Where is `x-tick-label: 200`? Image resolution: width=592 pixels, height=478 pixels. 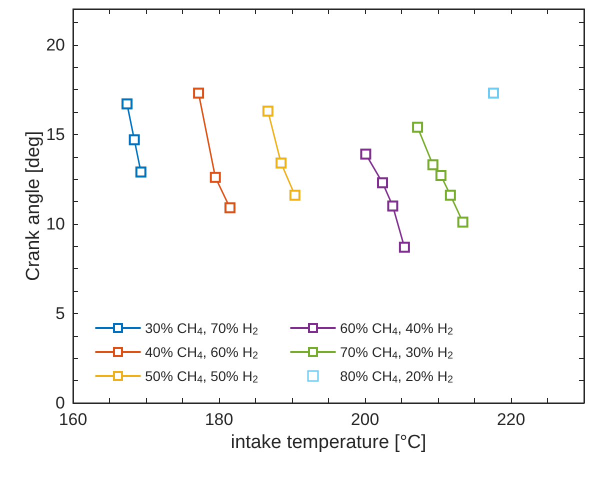 x-tick-label: 200 is located at coordinates (365, 419).